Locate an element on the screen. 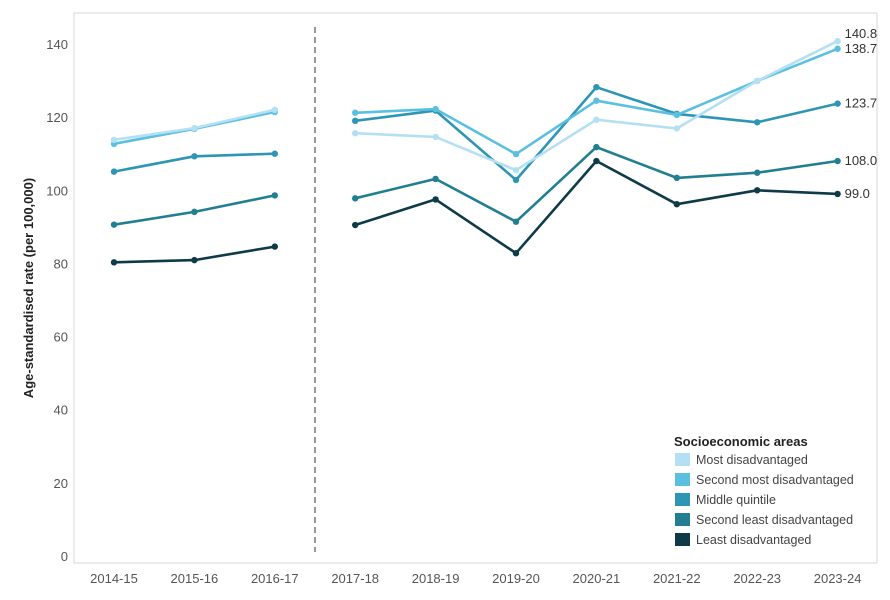 The width and height of the screenshot is (890, 600). x-tick-label: 2019-20 is located at coordinates (516, 578).